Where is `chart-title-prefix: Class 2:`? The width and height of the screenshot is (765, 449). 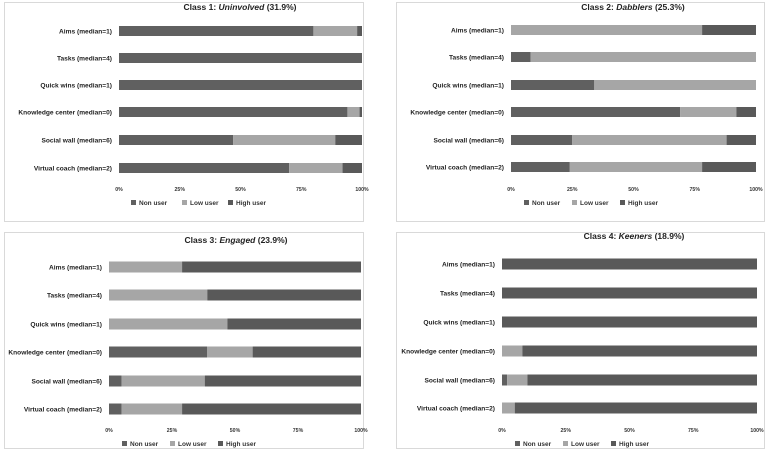 chart-title-prefix: Class 2: is located at coordinates (598, 7).